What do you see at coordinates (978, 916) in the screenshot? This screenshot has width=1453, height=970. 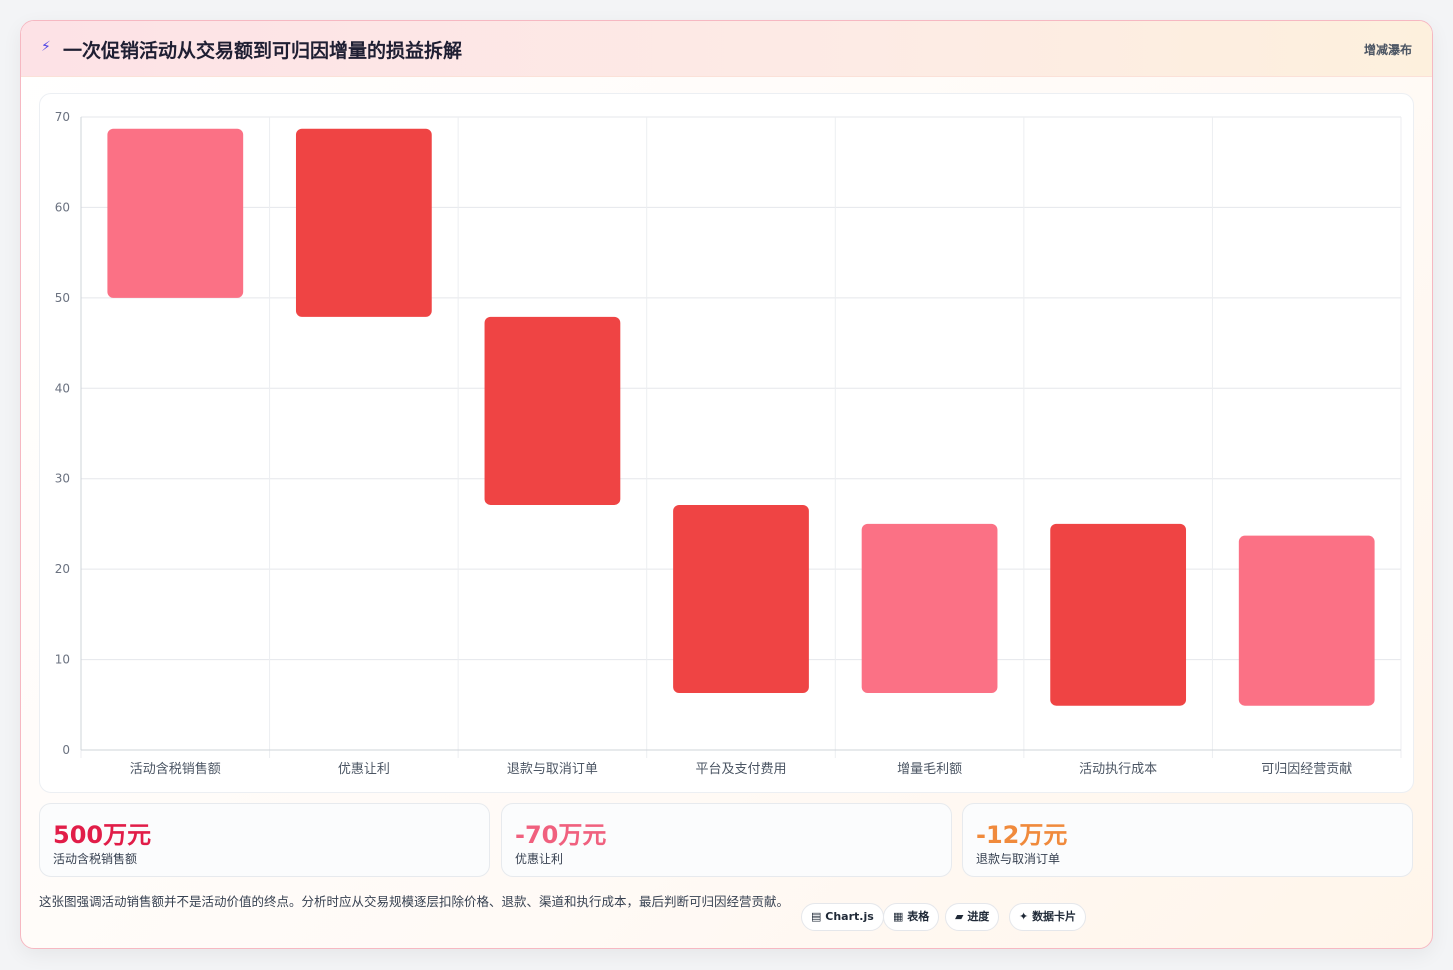 I see `chip-label: 进度` at bounding box center [978, 916].